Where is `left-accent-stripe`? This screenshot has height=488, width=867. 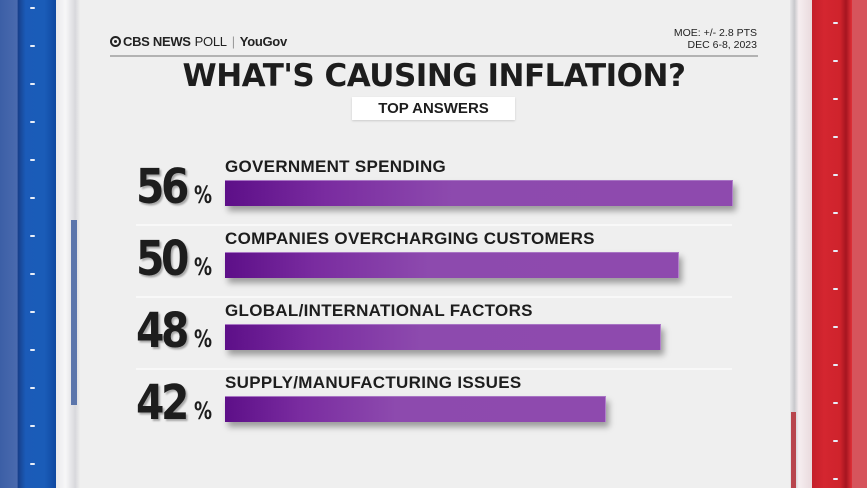 left-accent-stripe is located at coordinates (74, 312).